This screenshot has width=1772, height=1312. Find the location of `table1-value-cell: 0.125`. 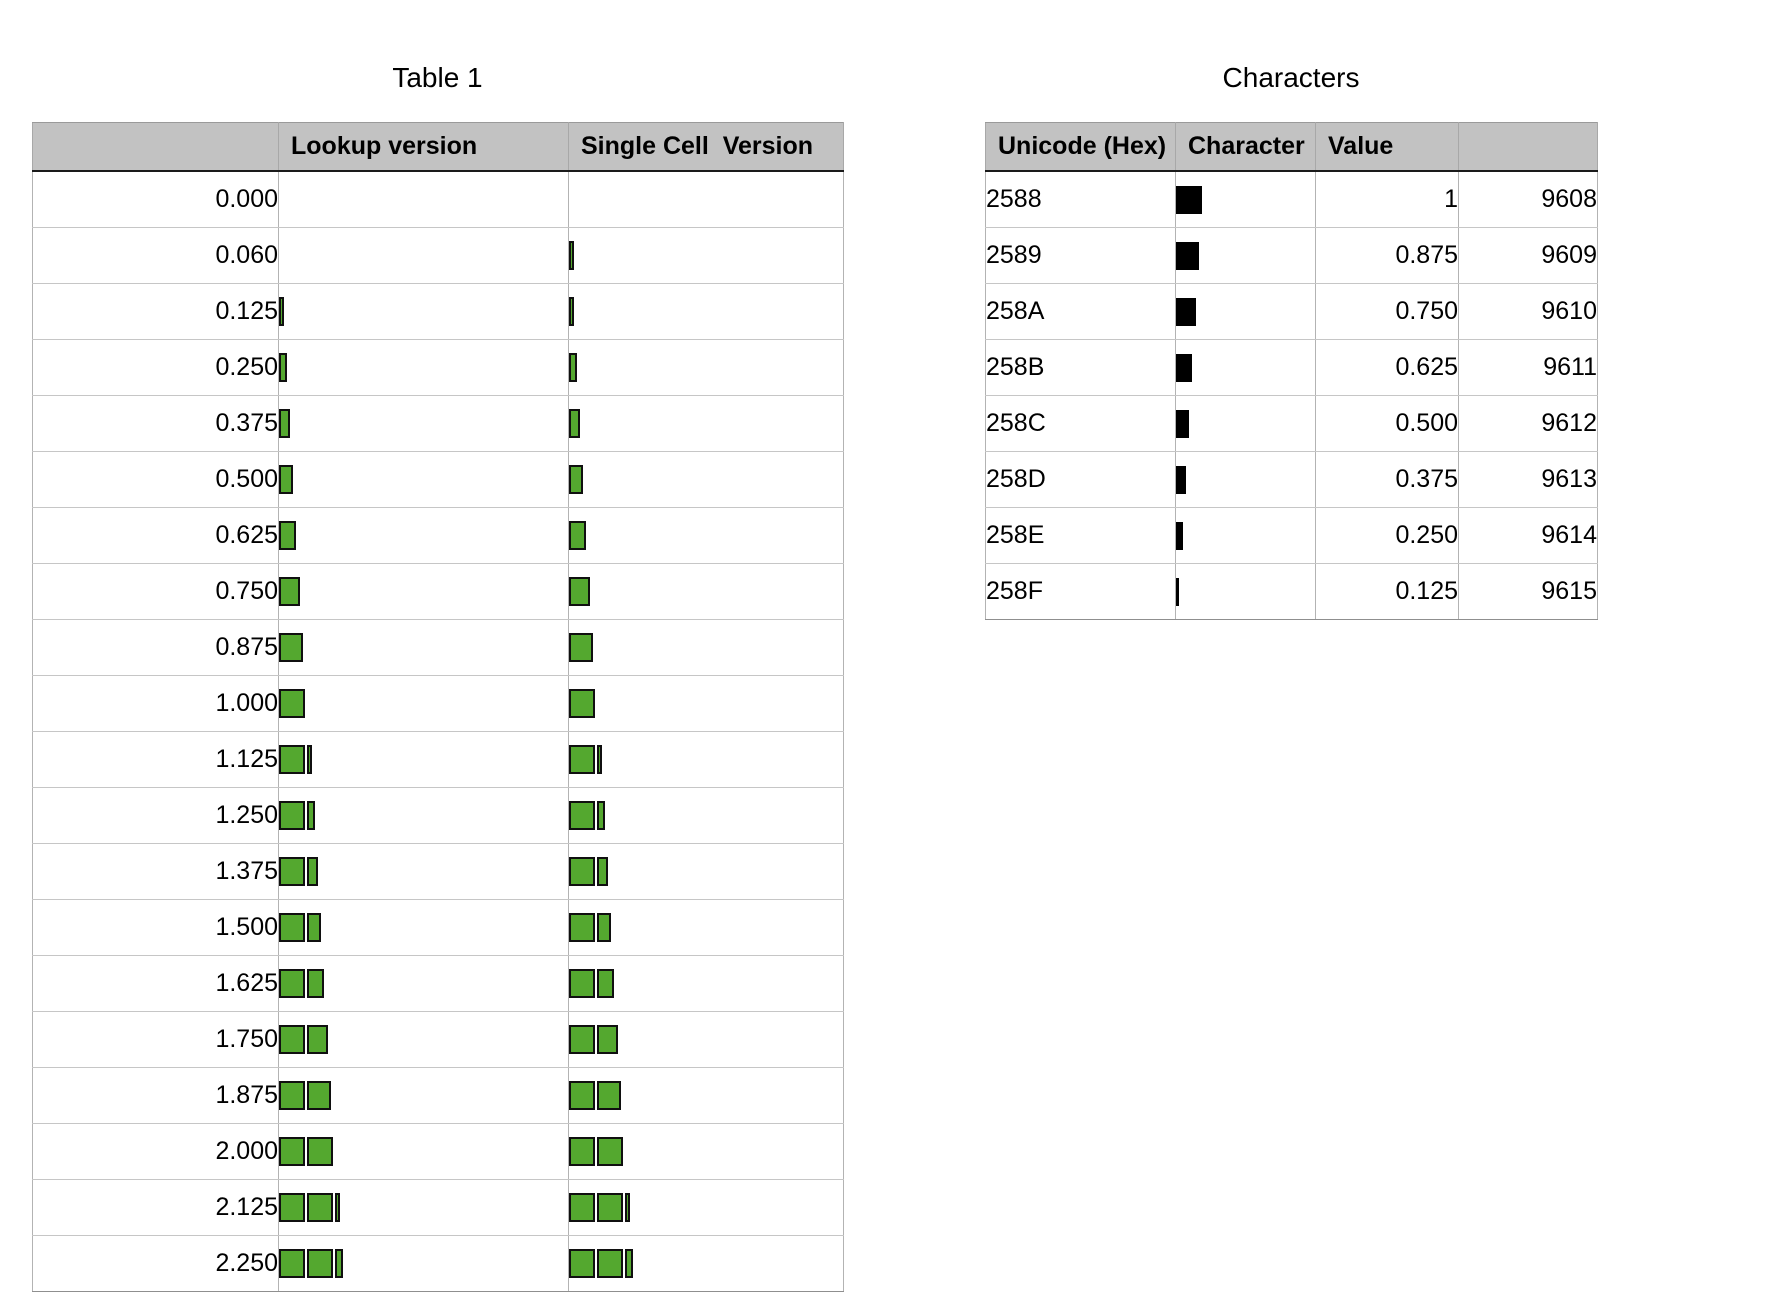

table1-value-cell: 0.125 is located at coordinates (155, 311).